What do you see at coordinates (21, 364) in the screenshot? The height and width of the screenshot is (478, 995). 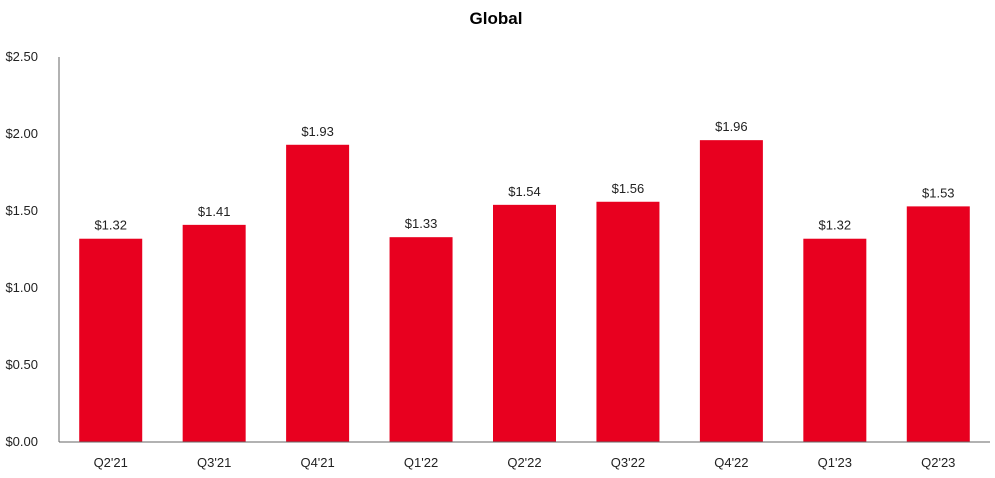 I see `y-tick-label: $0.50` at bounding box center [21, 364].